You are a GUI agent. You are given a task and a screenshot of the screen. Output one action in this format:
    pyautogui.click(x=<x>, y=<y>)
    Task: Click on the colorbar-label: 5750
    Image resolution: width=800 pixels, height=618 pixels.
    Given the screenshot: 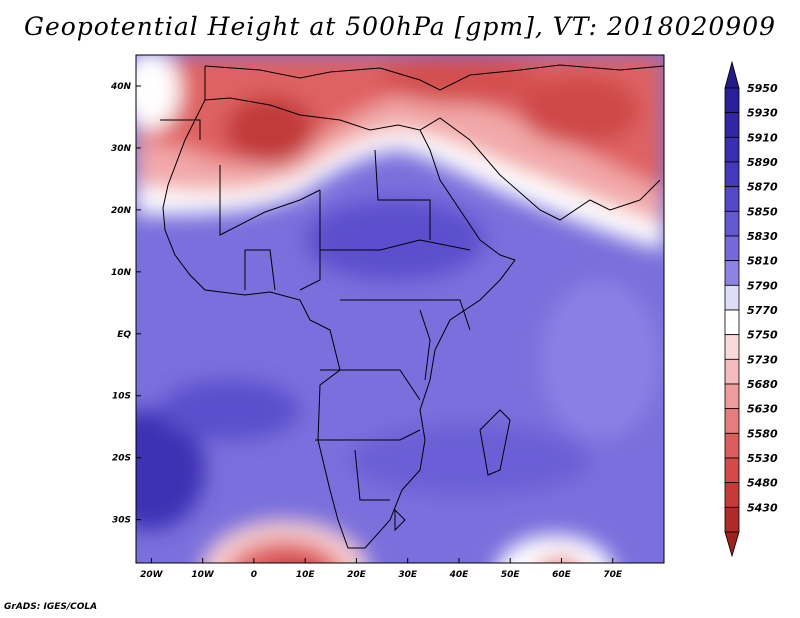 What is the action you would take?
    pyautogui.click(x=762, y=335)
    